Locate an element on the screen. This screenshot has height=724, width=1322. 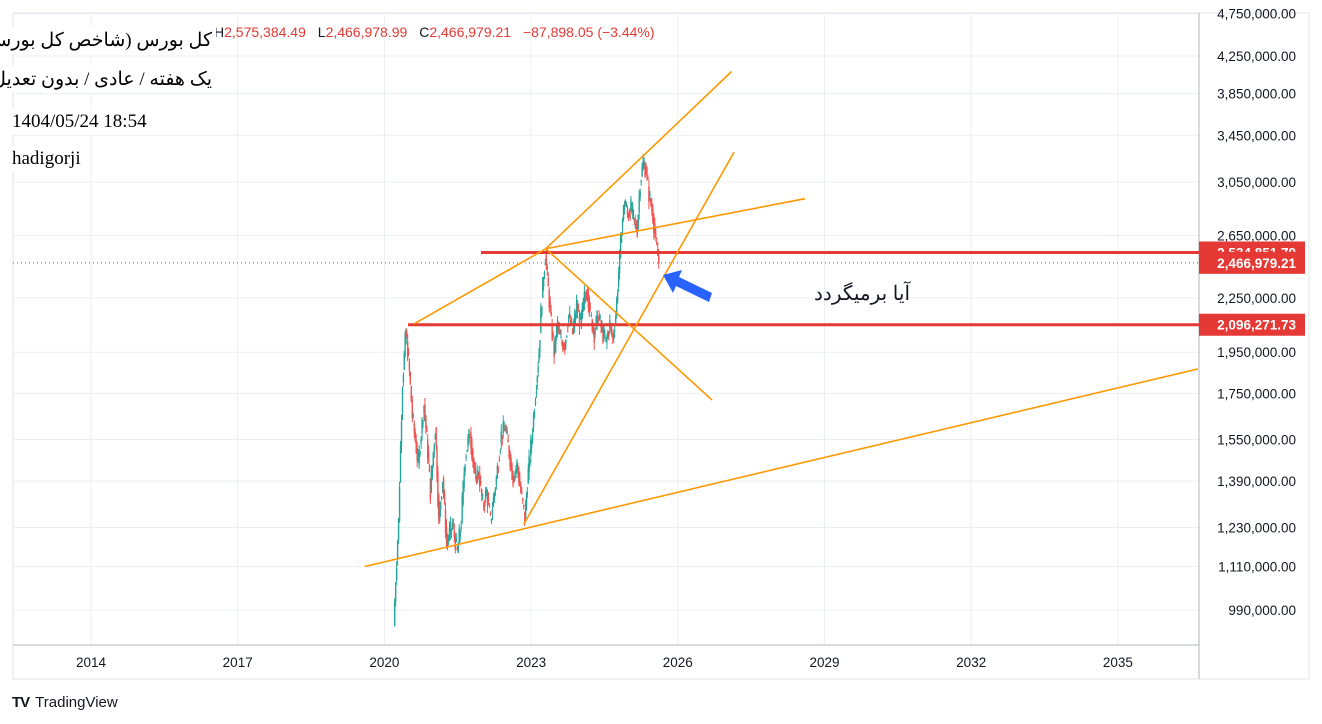
last-price-tag-bg is located at coordinates (1252, 262).